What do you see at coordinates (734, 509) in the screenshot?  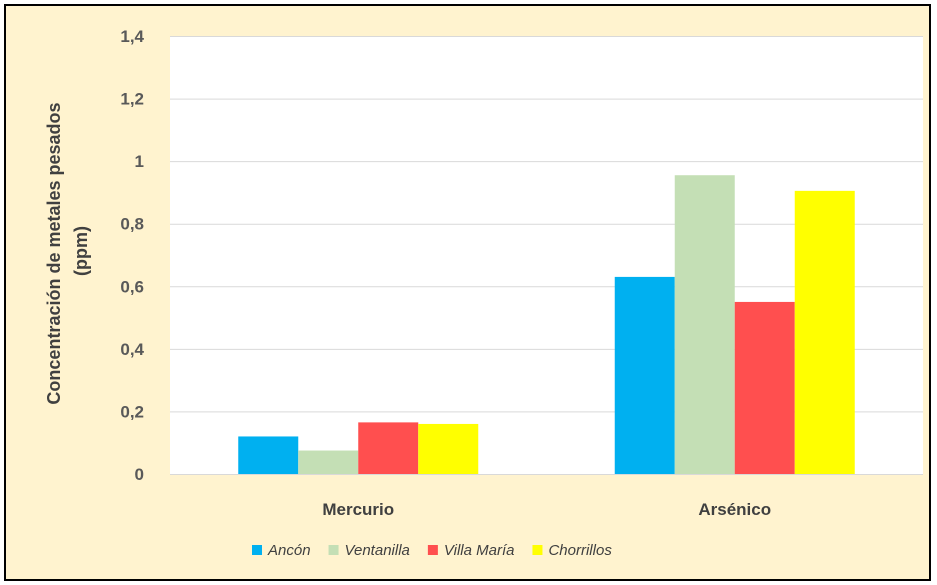 I see `x-category-label: Arsénico` at bounding box center [734, 509].